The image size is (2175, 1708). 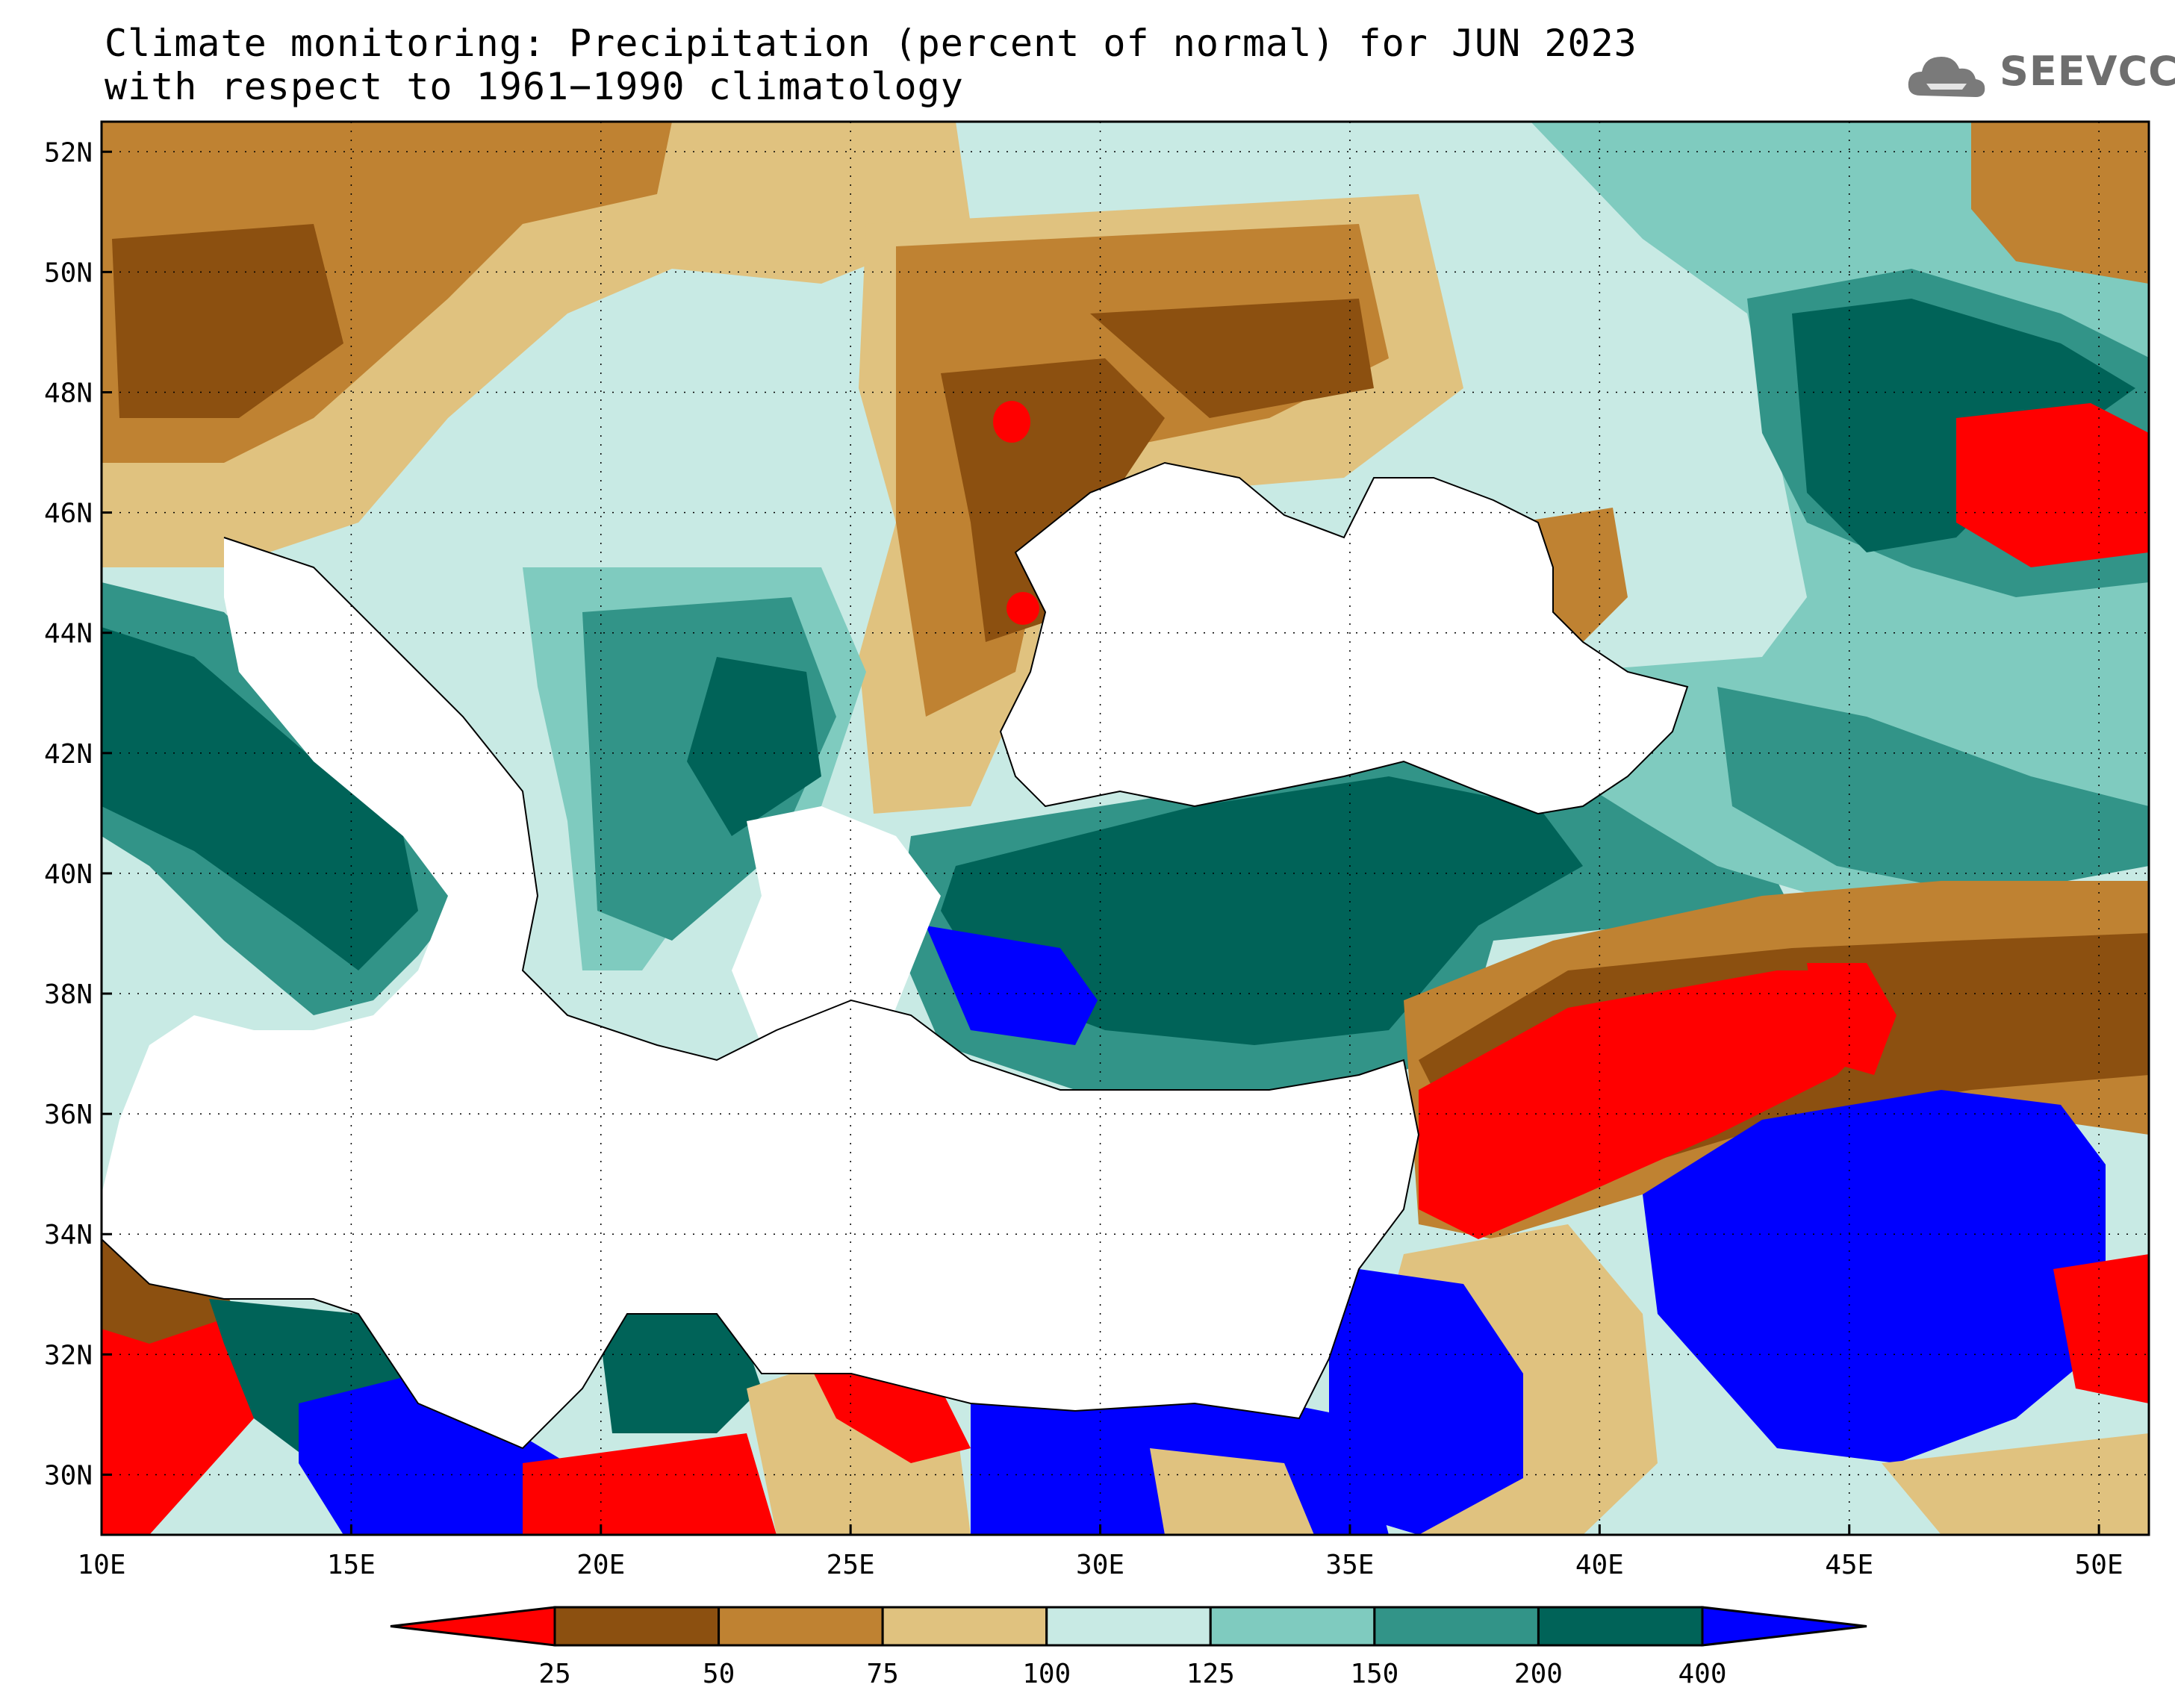 I want to click on y-tick-label: 50N, so click(x=68, y=273).